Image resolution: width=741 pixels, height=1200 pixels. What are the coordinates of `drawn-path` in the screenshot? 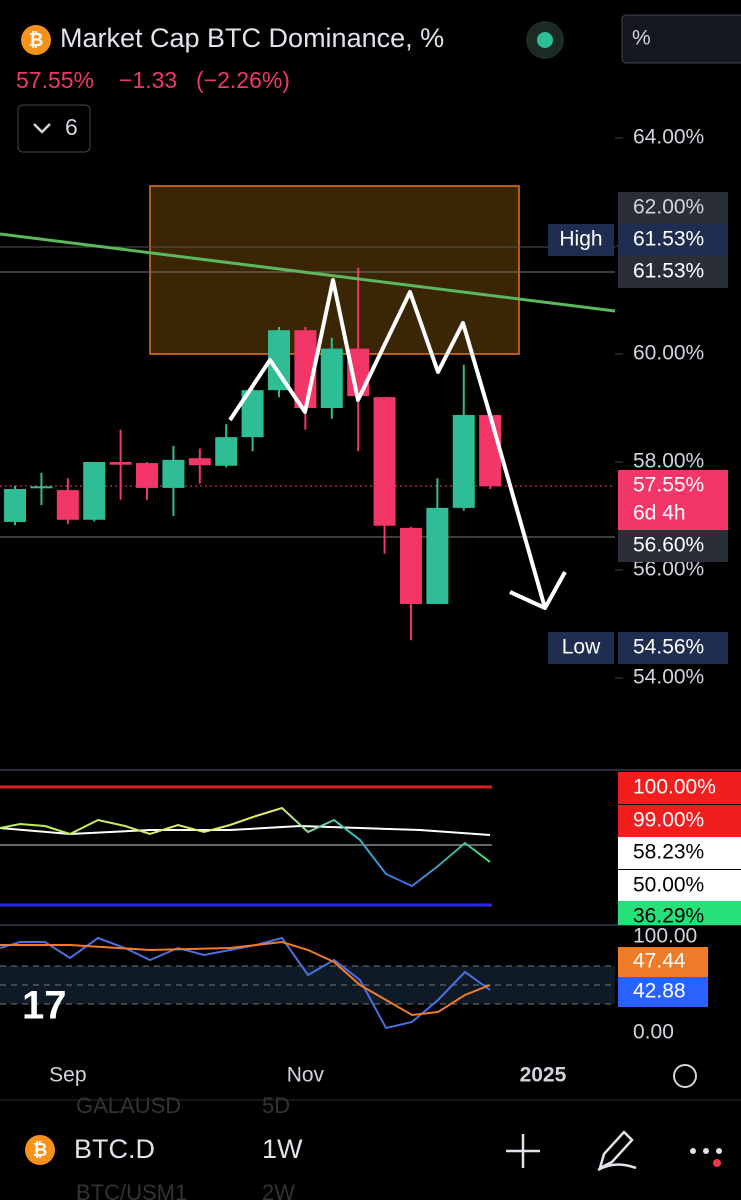 It's located at (387, 443).